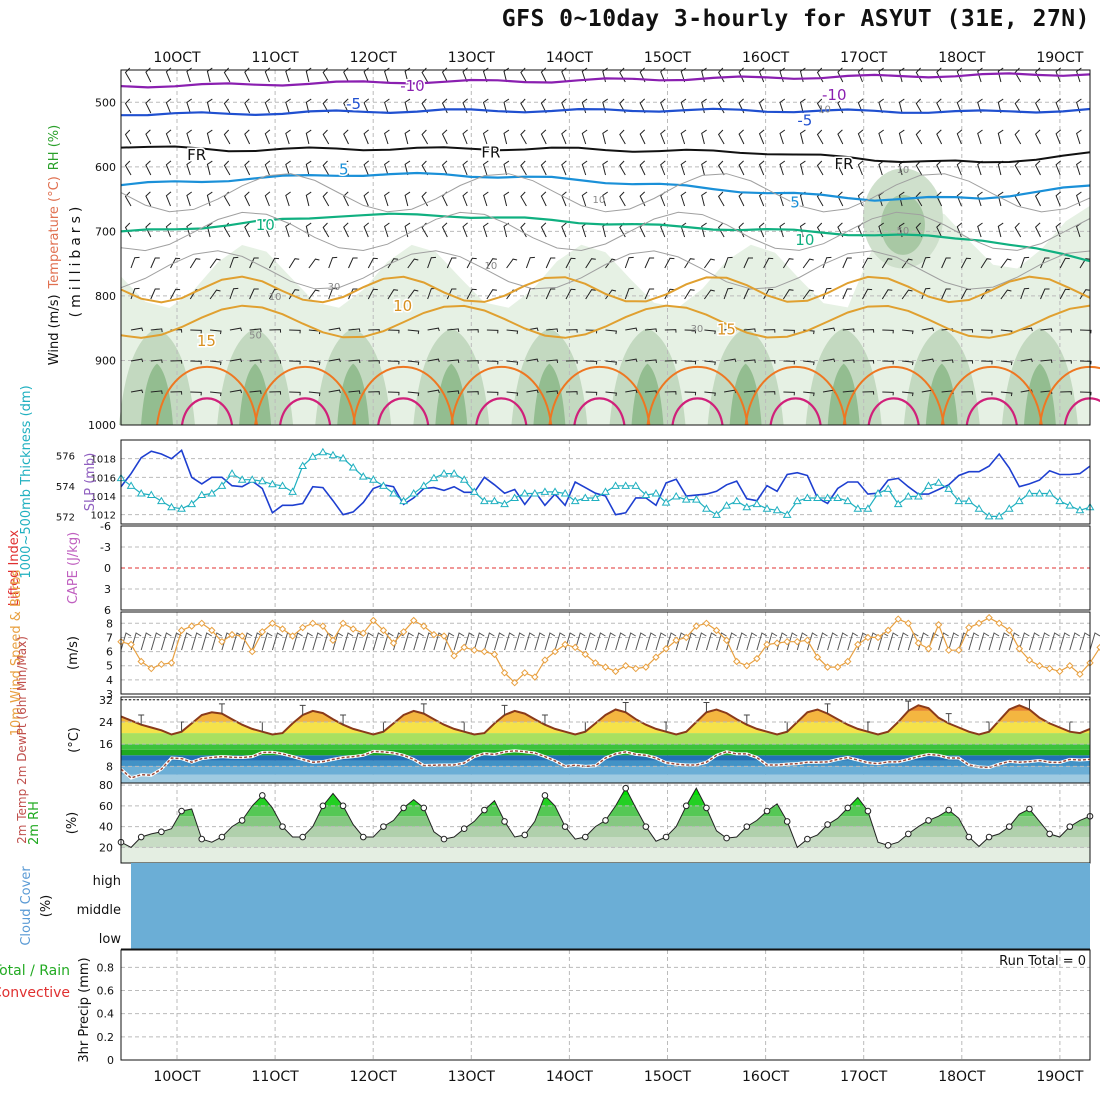  What do you see at coordinates (605, 482) in the screenshot?
I see `slp-line` at bounding box center [605, 482].